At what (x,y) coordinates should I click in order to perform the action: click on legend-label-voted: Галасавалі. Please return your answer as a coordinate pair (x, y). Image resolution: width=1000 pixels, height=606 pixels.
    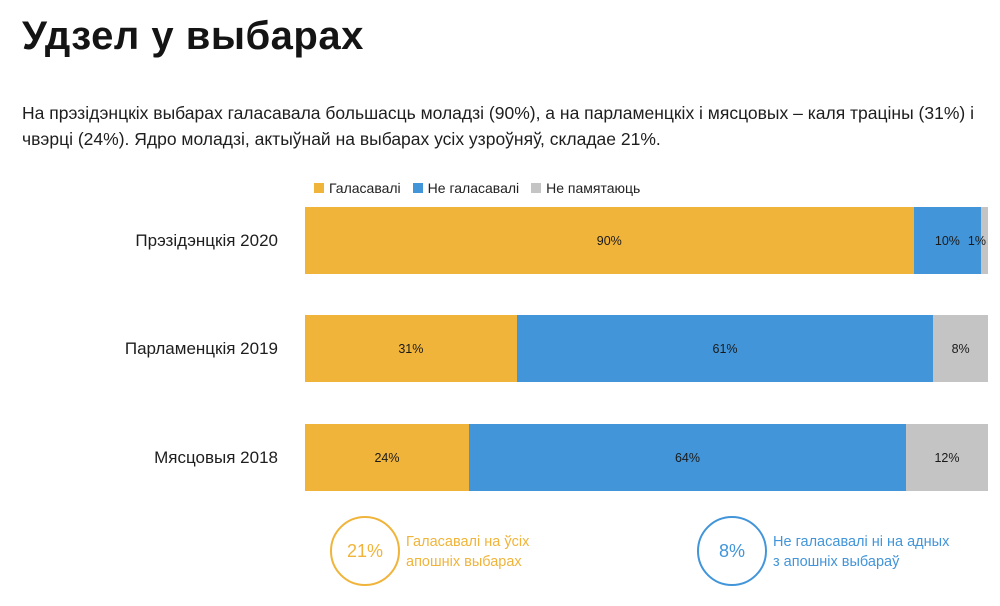
    Looking at the image, I should click on (365, 188).